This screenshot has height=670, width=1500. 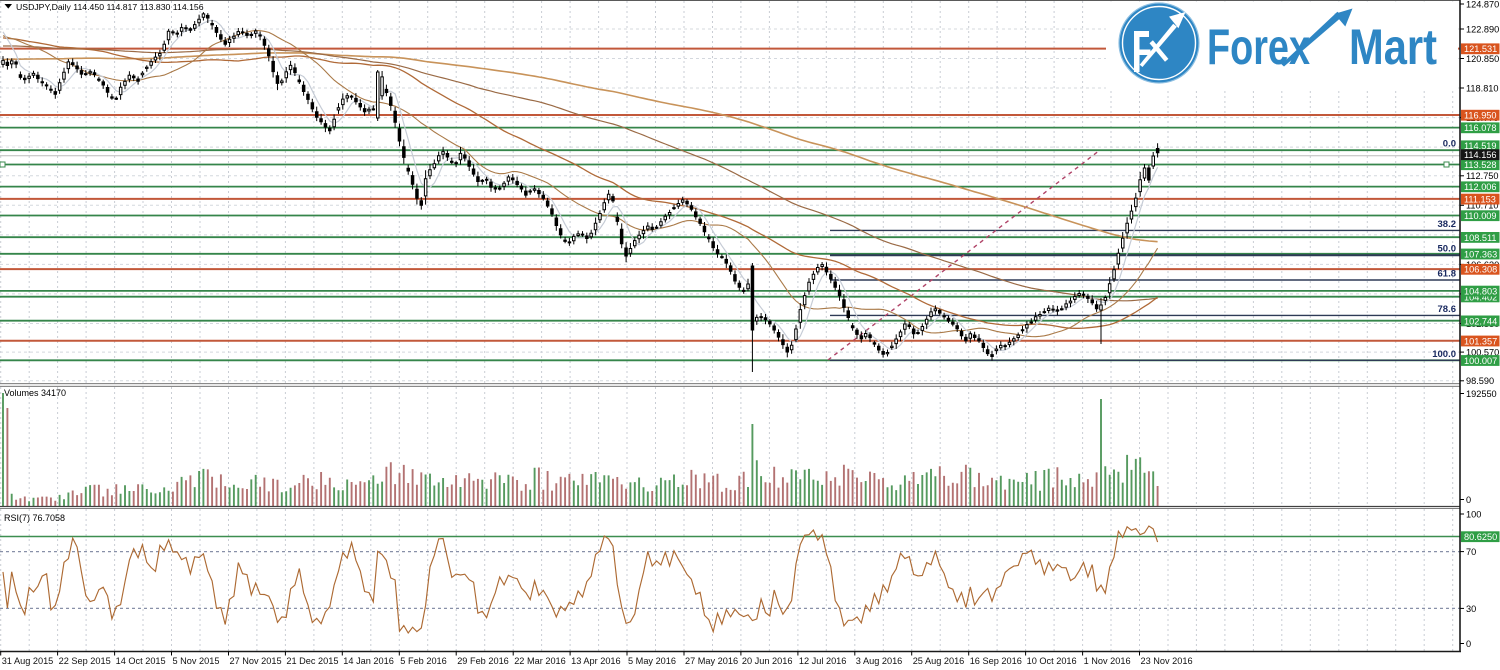 What do you see at coordinates (1480, 292) in the screenshot?
I see `svg-text: 104.803` at bounding box center [1480, 292].